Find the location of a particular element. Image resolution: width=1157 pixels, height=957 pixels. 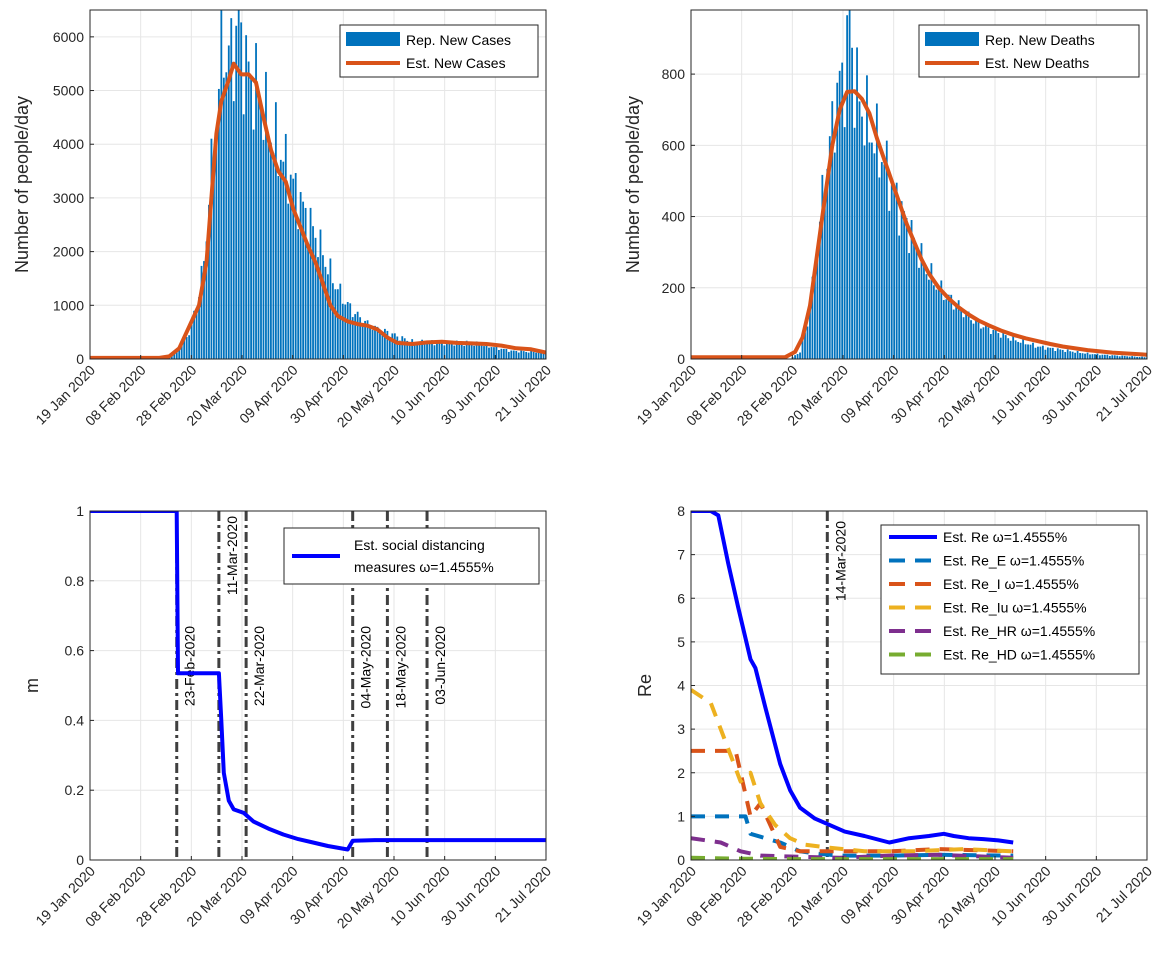

y-tick-label: 7 is located at coordinates (681, 555).